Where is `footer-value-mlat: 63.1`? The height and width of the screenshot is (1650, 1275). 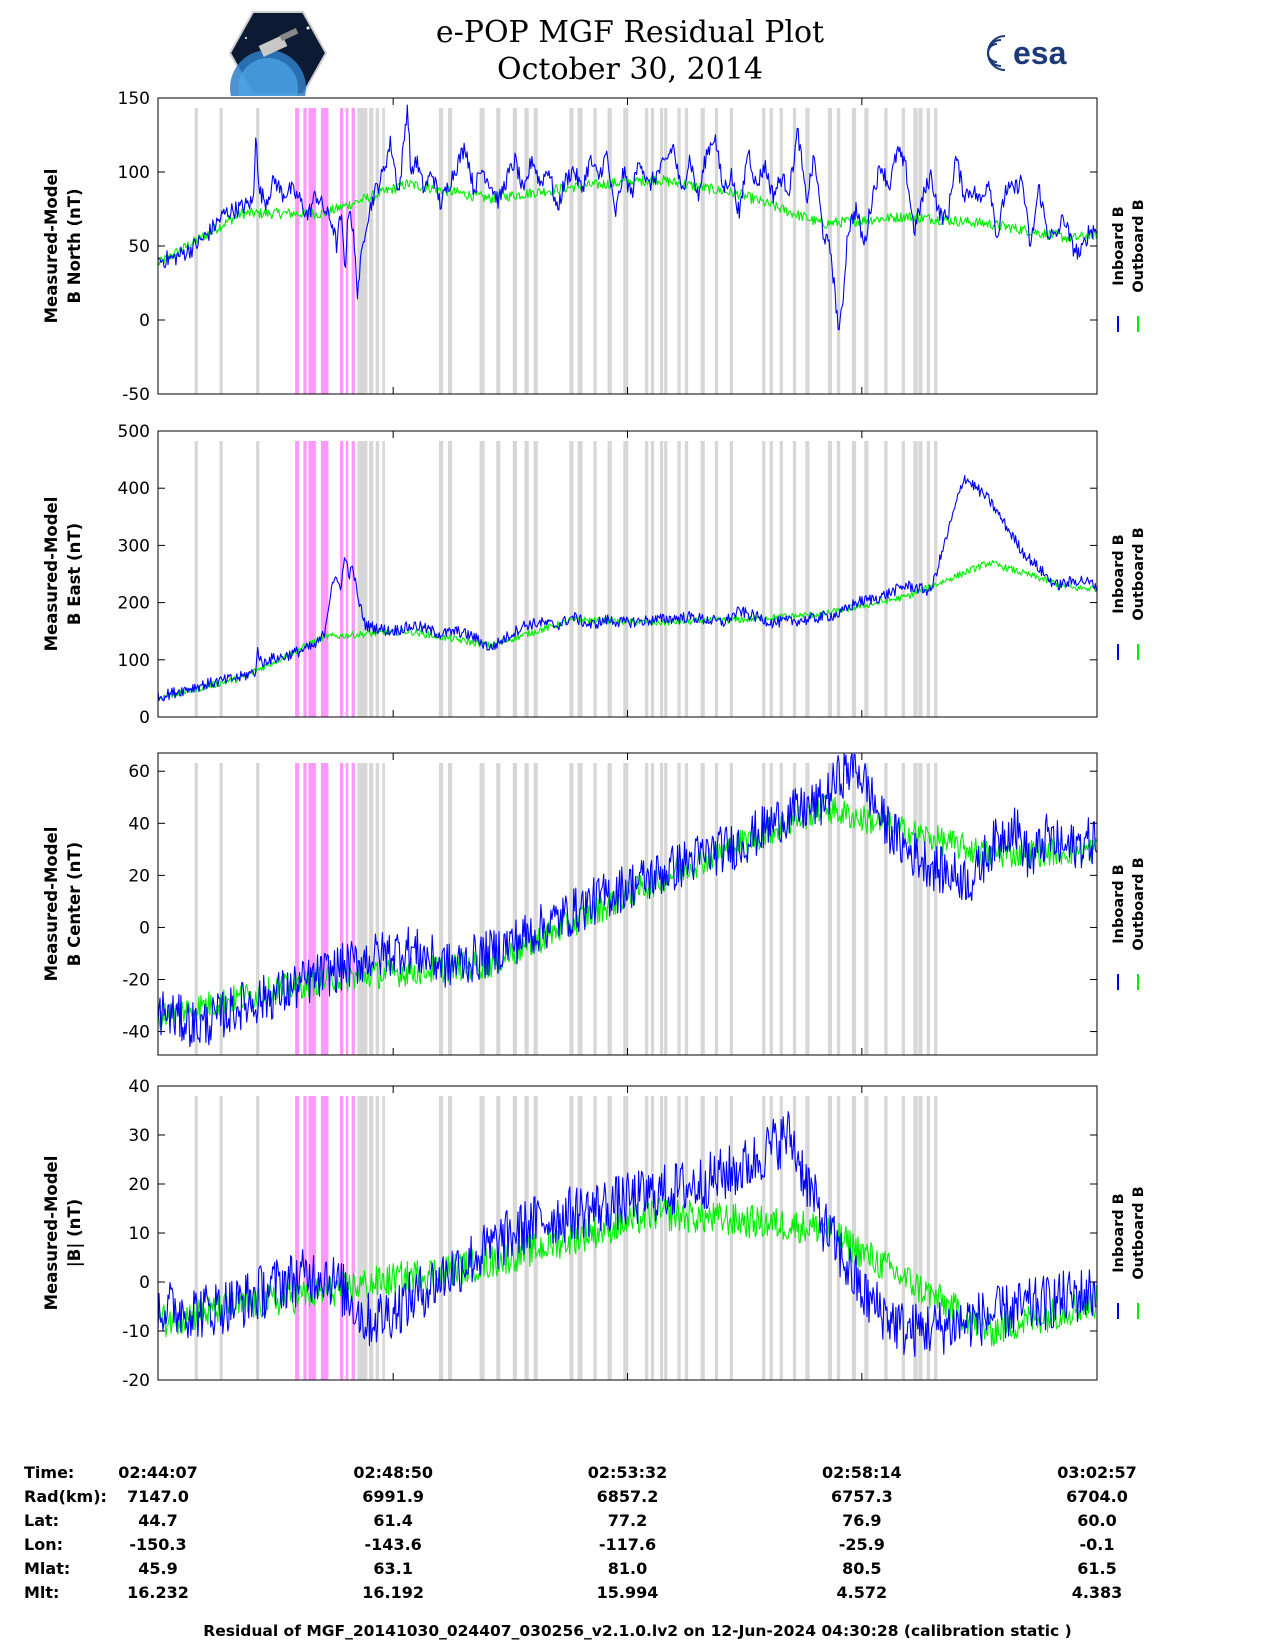
footer-value-mlat: 63.1 is located at coordinates (393, 1568).